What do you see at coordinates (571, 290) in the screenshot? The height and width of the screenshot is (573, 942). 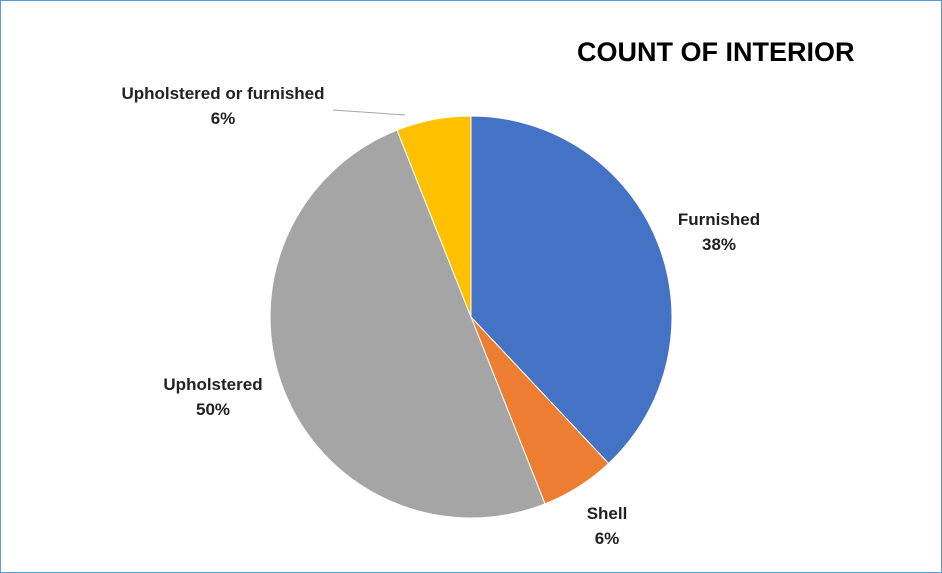 I see `pie-slice-furnished` at bounding box center [571, 290].